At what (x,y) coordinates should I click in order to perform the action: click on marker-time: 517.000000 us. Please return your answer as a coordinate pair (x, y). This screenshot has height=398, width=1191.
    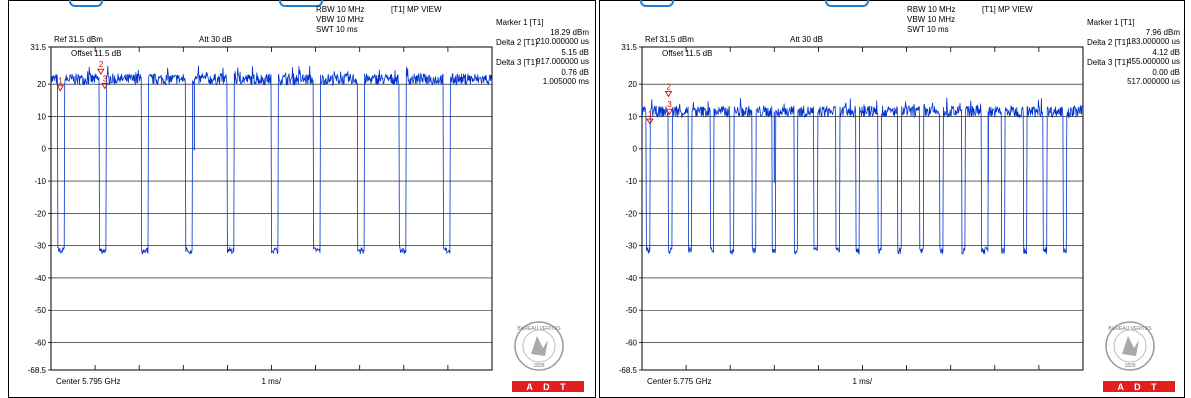
    Looking at the image, I should click on (1153, 81).